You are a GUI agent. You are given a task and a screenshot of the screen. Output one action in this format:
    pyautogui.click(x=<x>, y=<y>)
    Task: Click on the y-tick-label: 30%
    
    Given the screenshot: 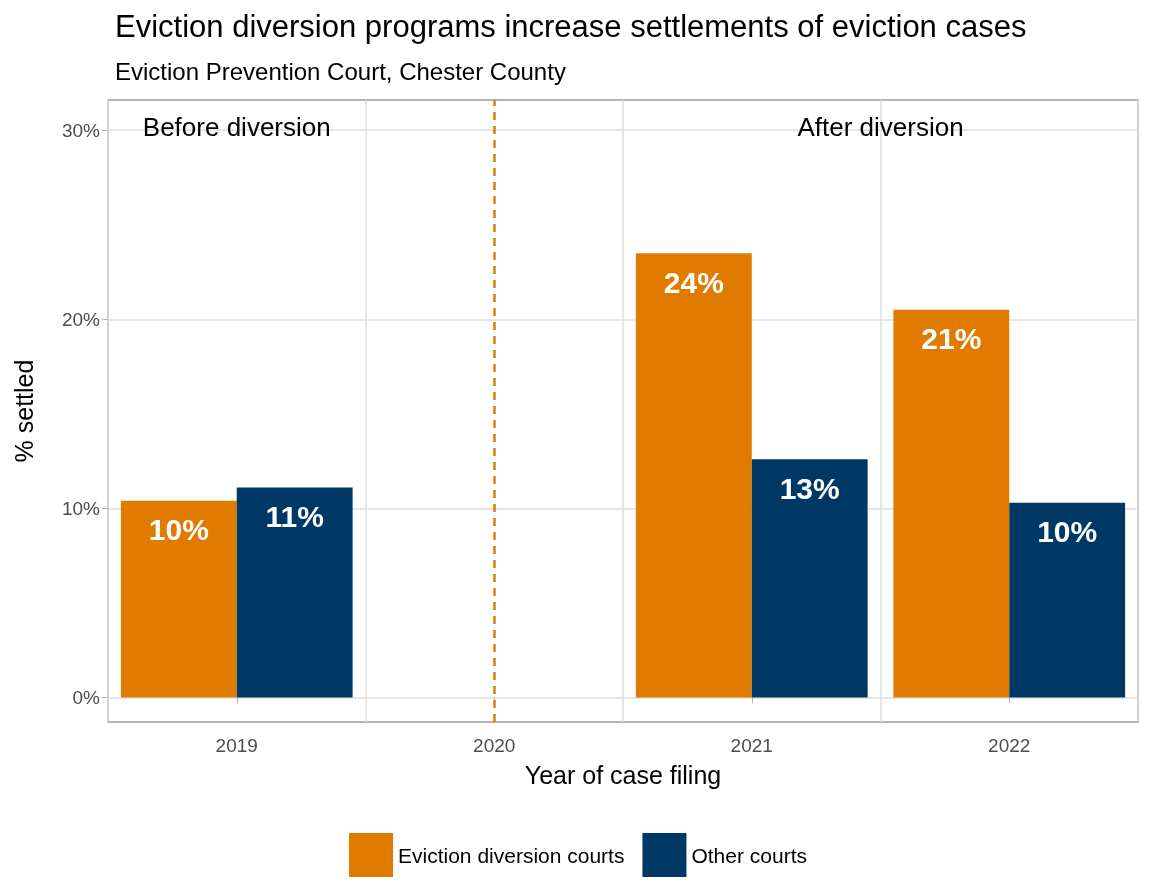 What is the action you would take?
    pyautogui.click(x=81, y=130)
    